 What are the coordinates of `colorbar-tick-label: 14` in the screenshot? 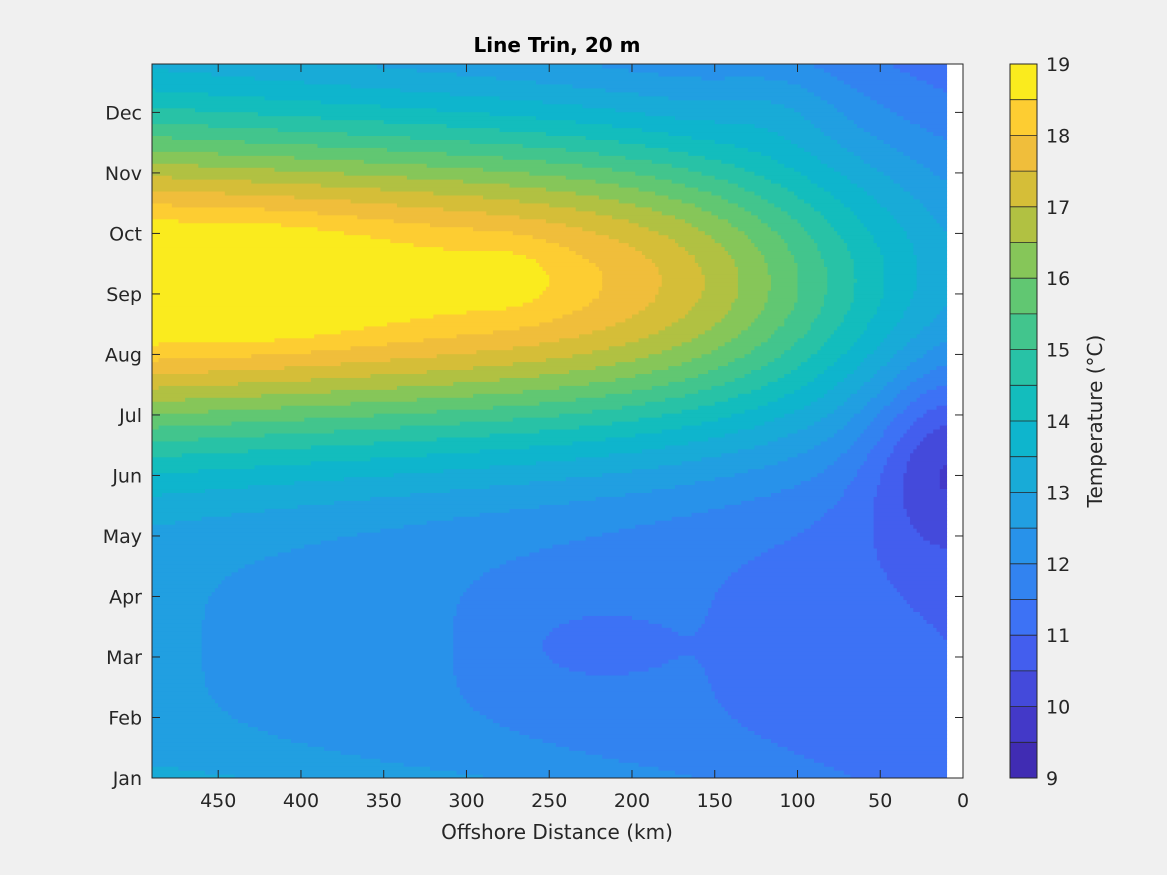 It's located at (1058, 422).